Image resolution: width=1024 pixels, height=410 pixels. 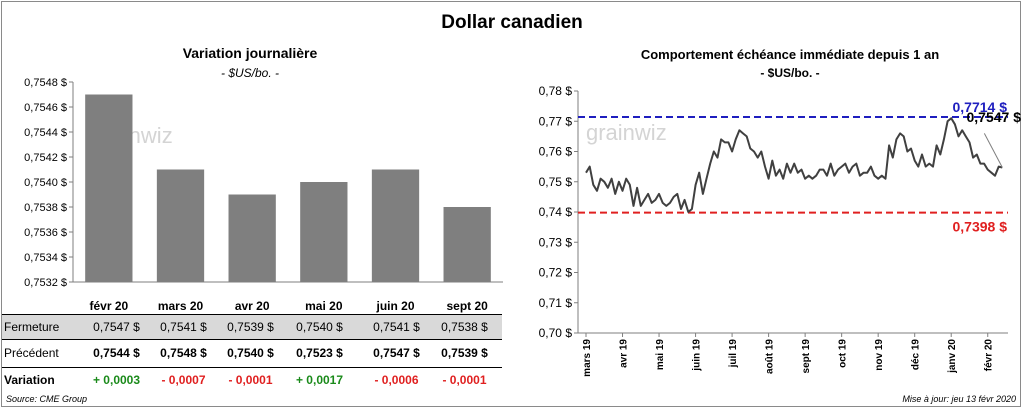 What do you see at coordinates (660, 355) in the screenshot?
I see `line-x-tick-label: mai 19` at bounding box center [660, 355].